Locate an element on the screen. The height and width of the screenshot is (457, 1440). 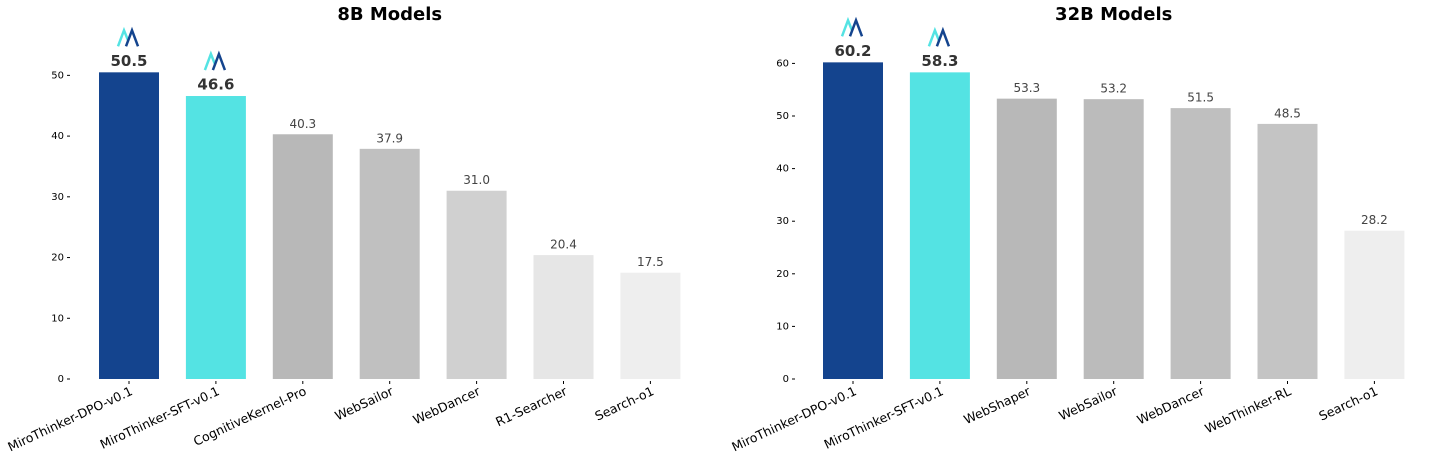
value-label: 51.5 is located at coordinates (1200, 98).